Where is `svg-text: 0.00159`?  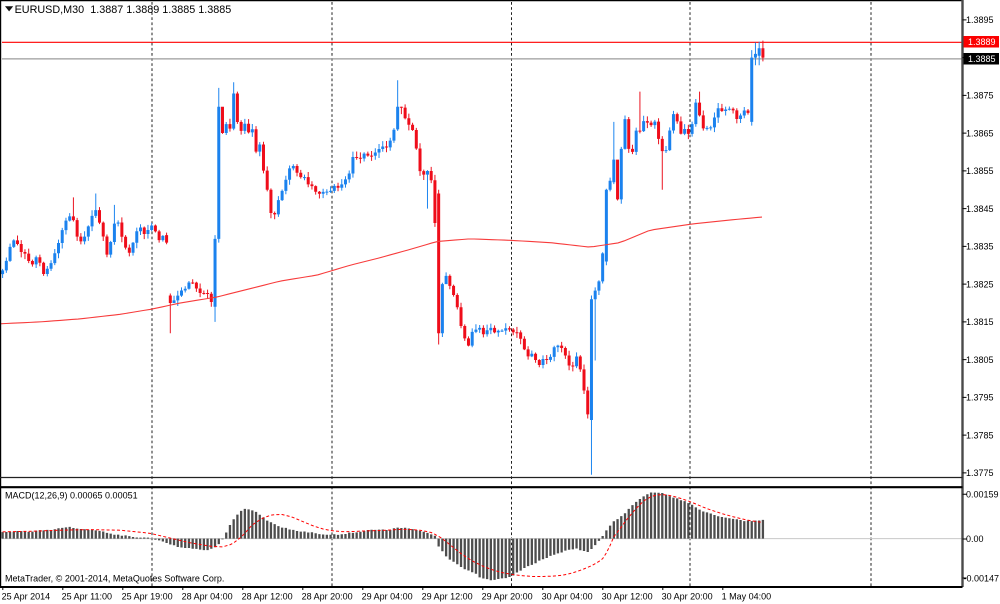
svg-text: 0.00159 is located at coordinates (982, 494).